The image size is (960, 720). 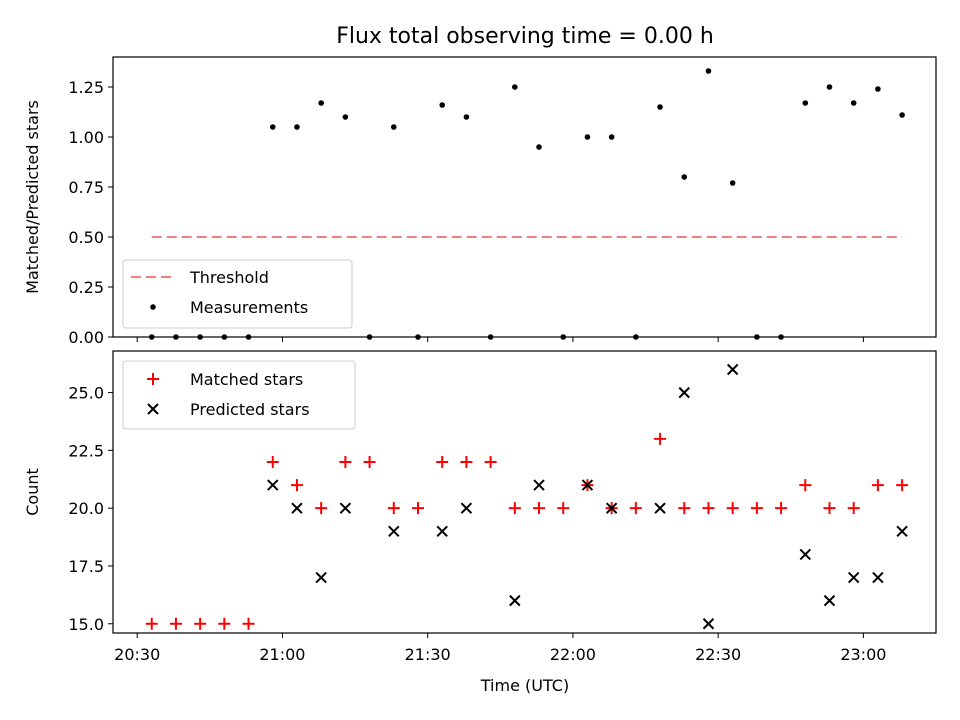 What do you see at coordinates (500, 339) in the screenshot?
I see `top-x-ticks` at bounding box center [500, 339].